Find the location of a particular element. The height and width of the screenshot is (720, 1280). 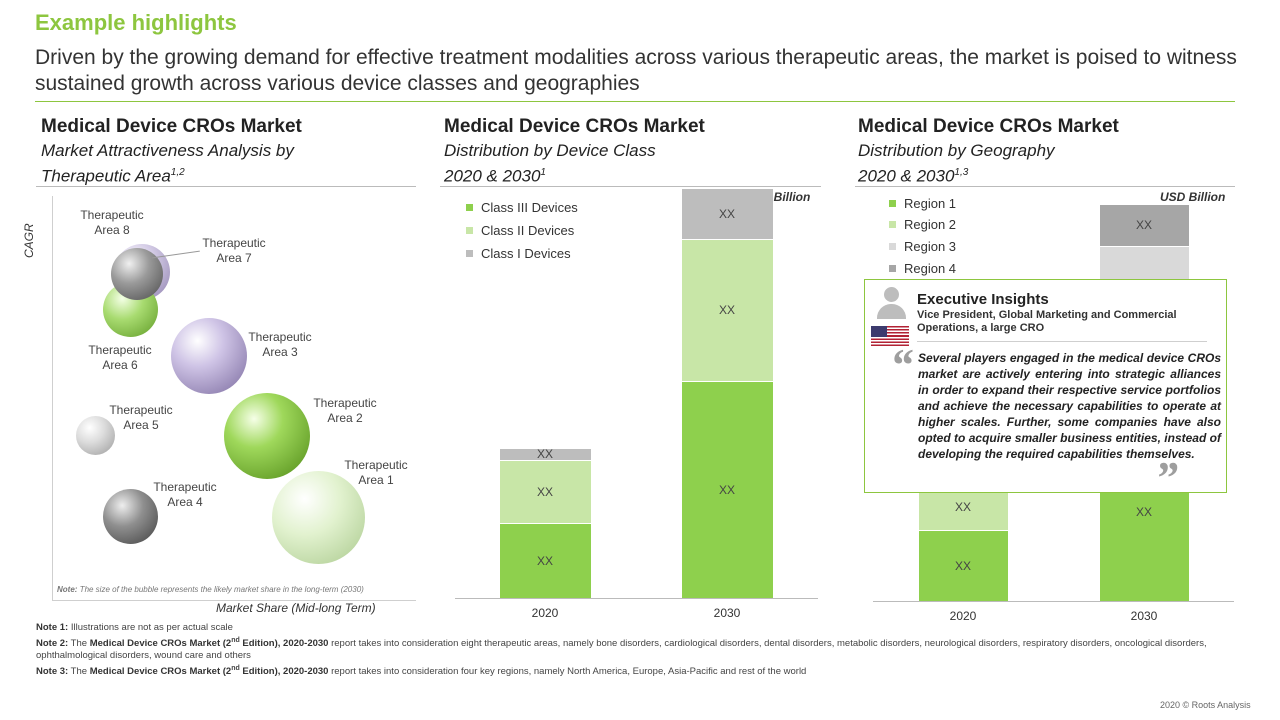

close-quote-icon: ” is located at coordinates (1166, 477).